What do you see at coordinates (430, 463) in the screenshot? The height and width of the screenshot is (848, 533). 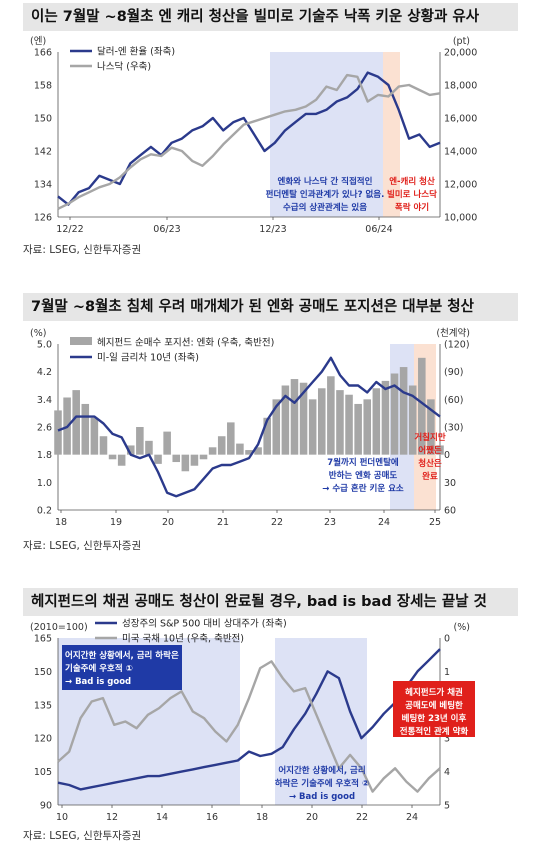 I see `annotation-text-1: 청산은` at bounding box center [430, 463].